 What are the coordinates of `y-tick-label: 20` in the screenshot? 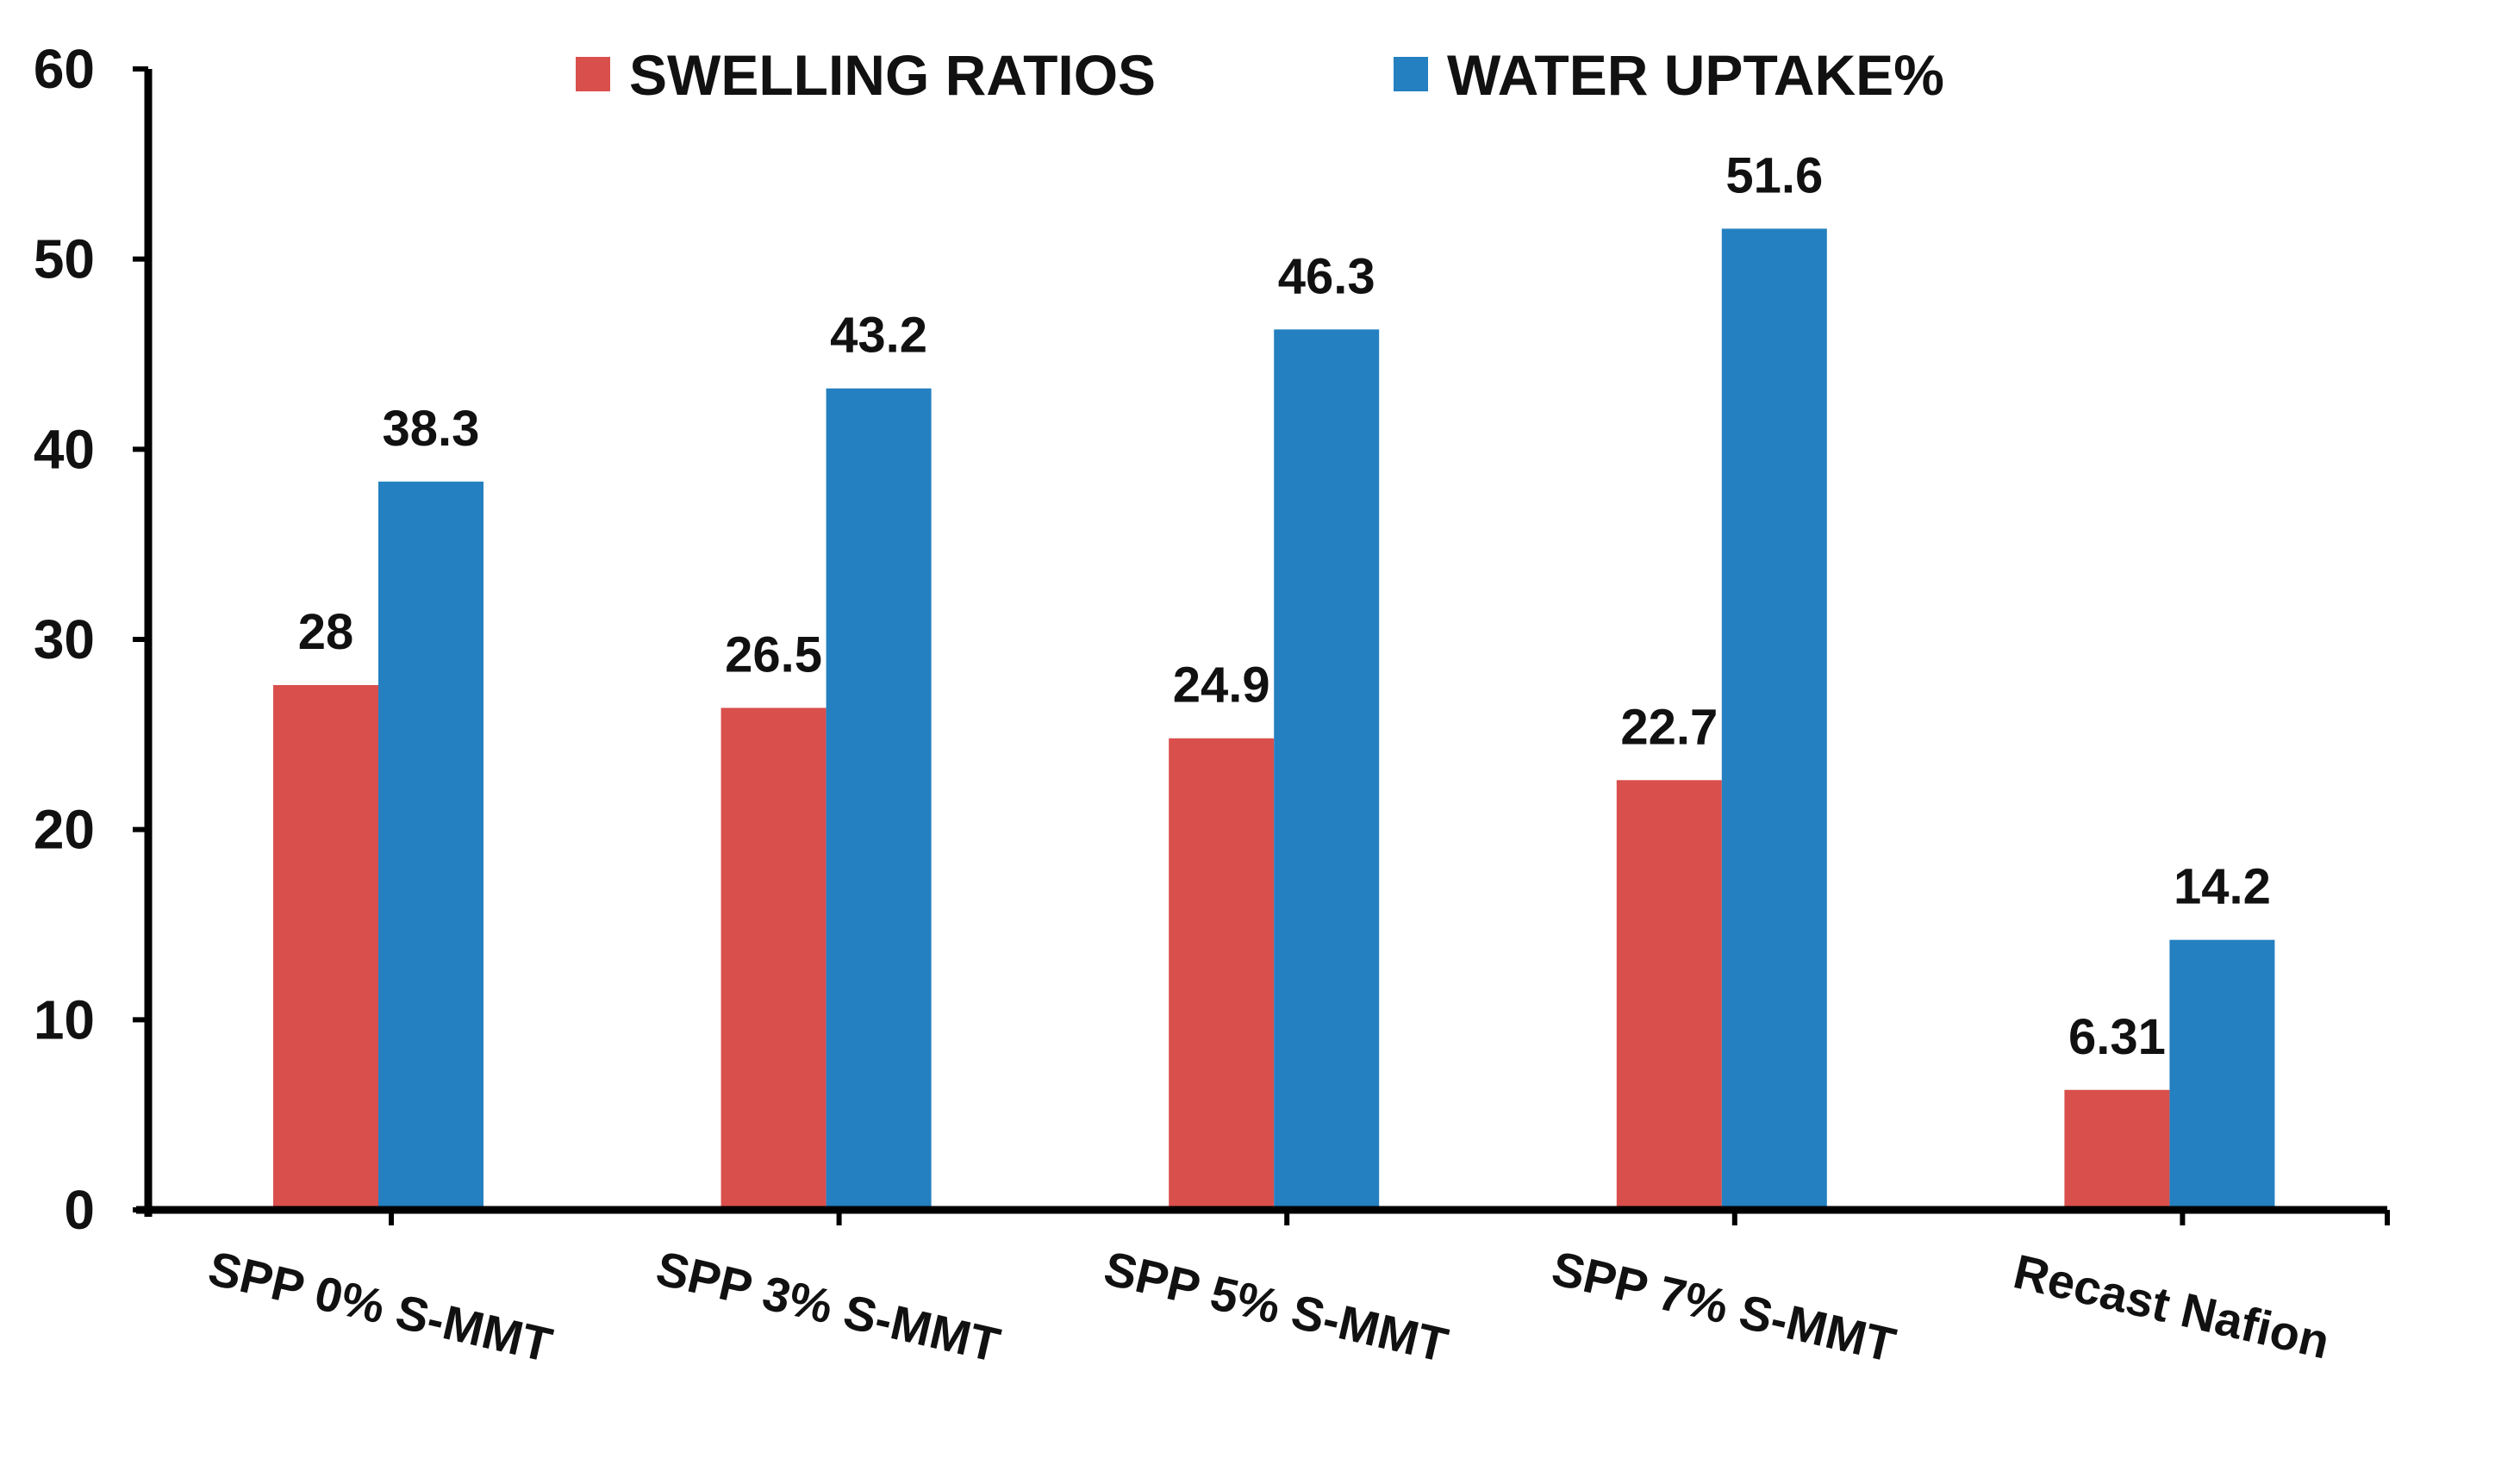 It's located at (64, 830).